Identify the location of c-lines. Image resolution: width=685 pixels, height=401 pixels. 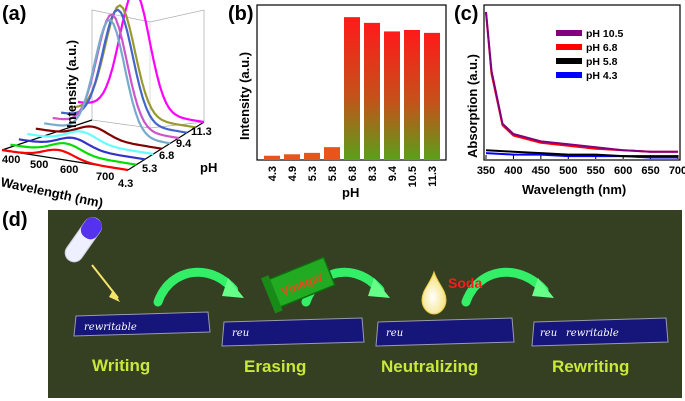
(581, 85).